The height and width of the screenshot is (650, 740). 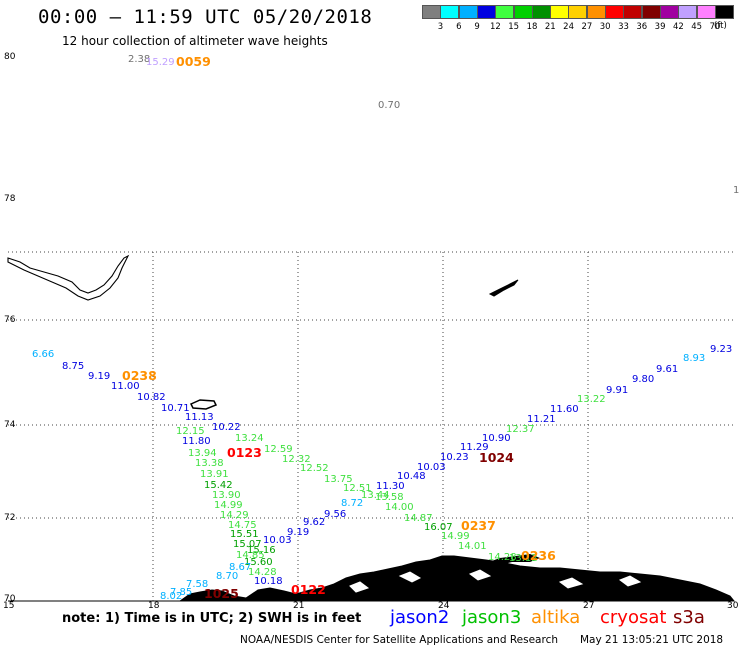 What do you see at coordinates (154, 606) in the screenshot?
I see `lon-label-18: 18` at bounding box center [154, 606].